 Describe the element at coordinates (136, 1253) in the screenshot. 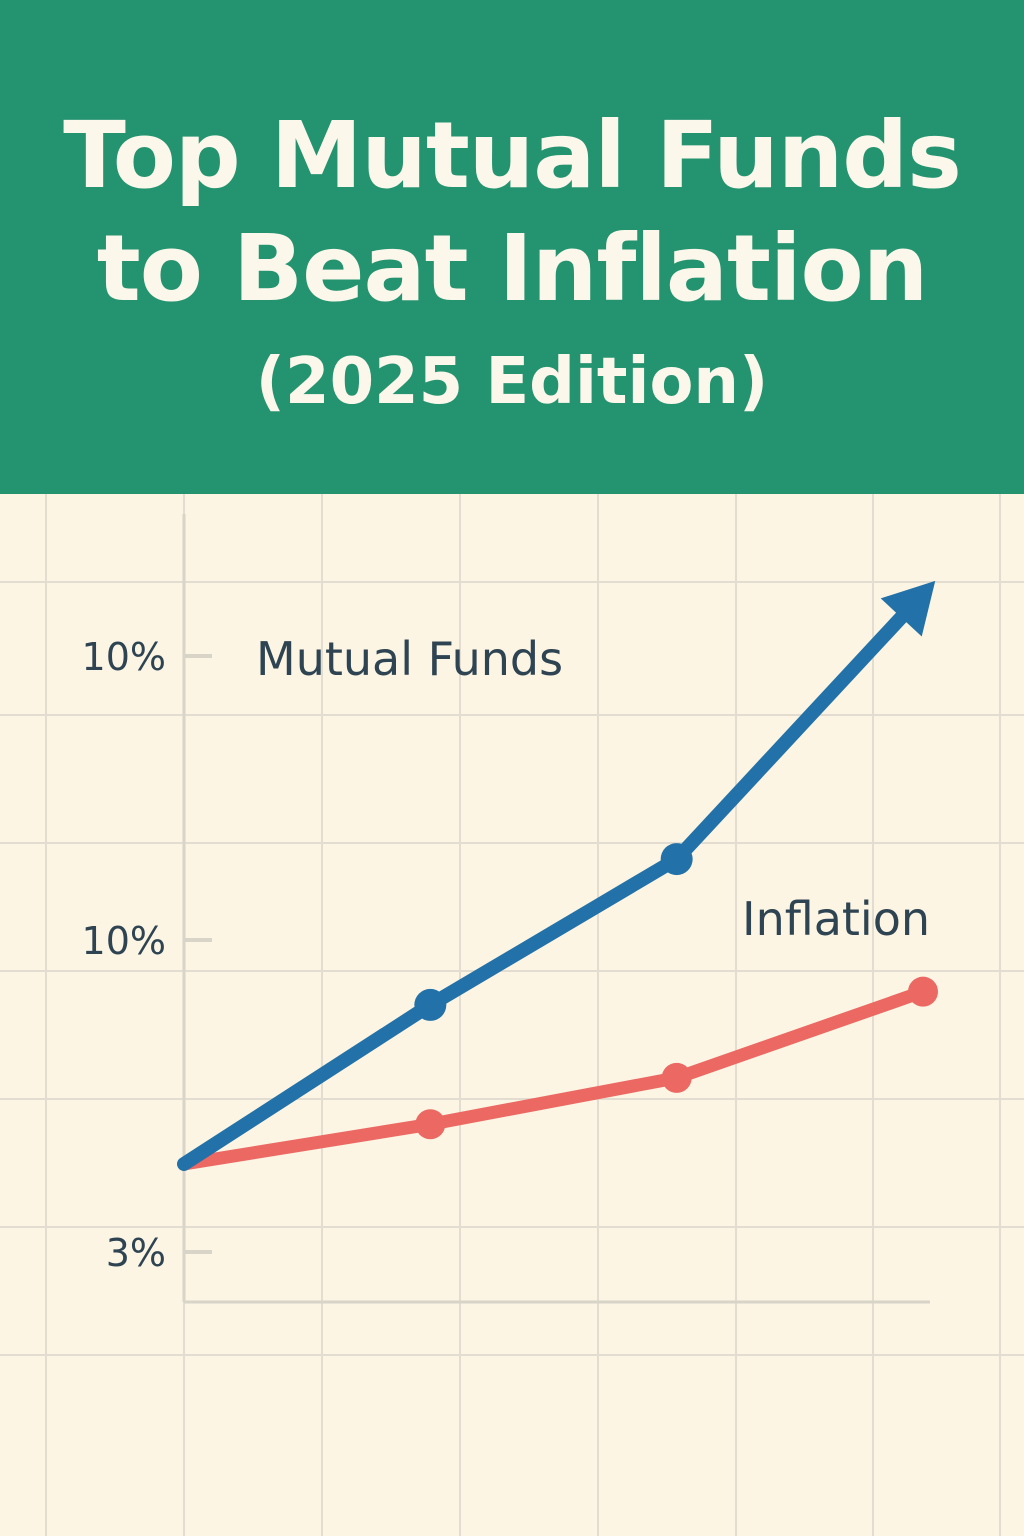

I see `y-tick-label: 3%` at that location.